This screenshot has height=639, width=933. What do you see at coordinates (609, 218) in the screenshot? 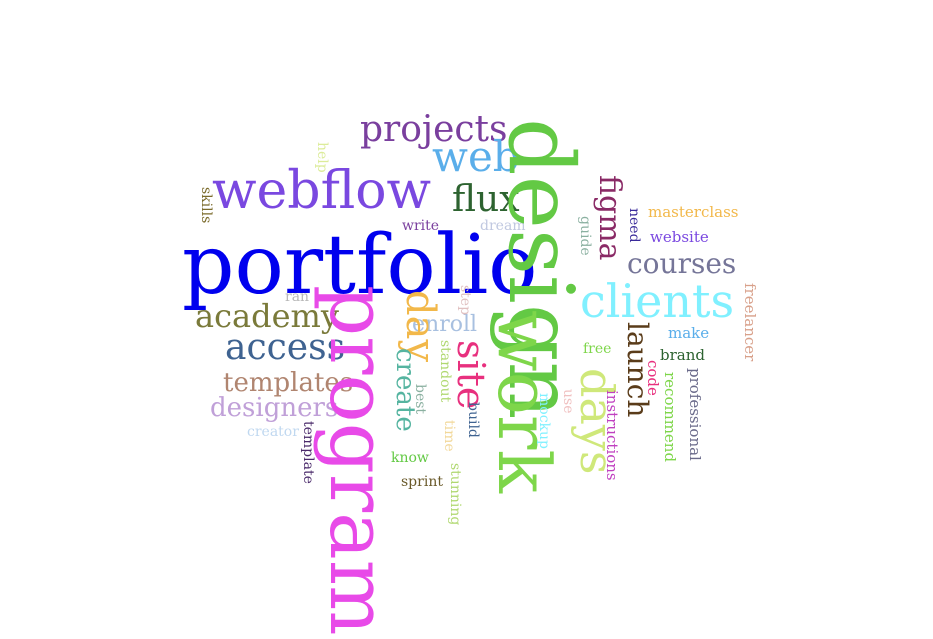
I see `word-figma: figma` at bounding box center [609, 218].